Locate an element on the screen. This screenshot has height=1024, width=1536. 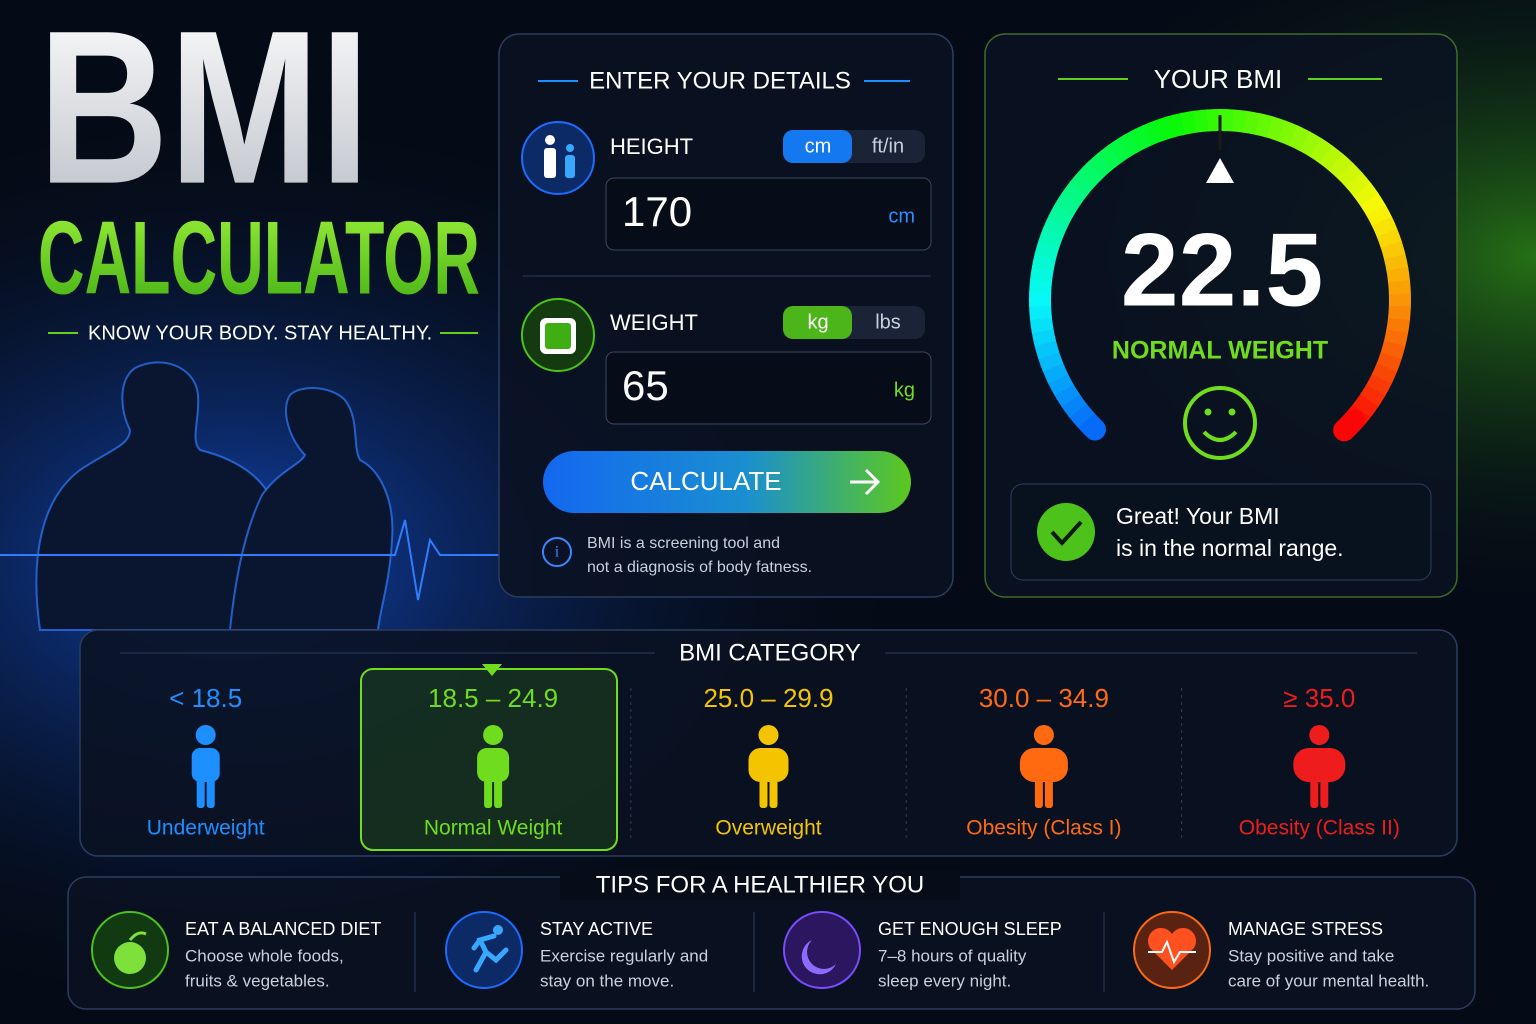
tip-text: 7–8 hours of quality is located at coordinates (952, 955).